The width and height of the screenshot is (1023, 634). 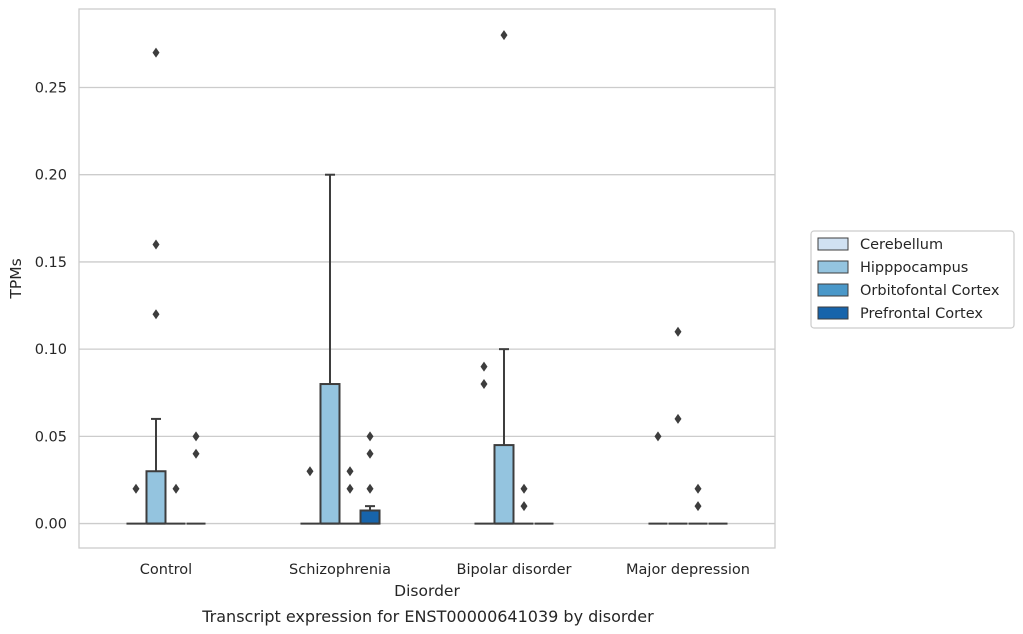 What do you see at coordinates (51, 306) in the screenshot?
I see `y-tick-labels: 0.00 0.05 0.10 0.15 0.20 0.25` at bounding box center [51, 306].